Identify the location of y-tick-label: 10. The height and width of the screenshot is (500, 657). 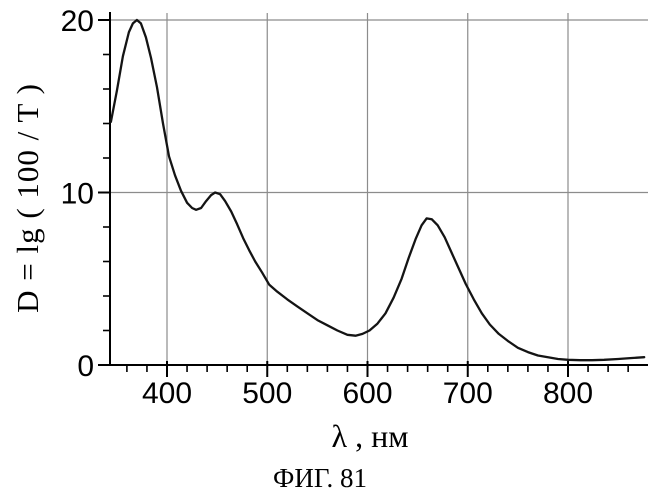
(77, 193).